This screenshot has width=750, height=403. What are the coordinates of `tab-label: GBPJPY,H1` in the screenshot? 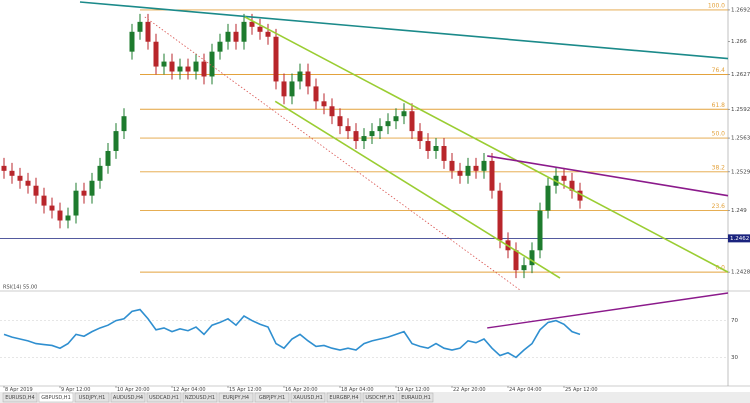 It's located at (272, 398).